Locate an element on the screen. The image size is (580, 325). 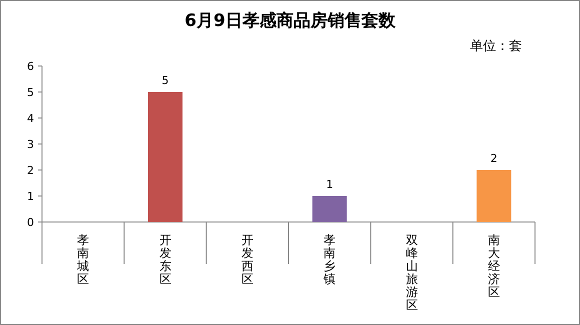
x-tick-label: 南大经济区 is located at coordinates (494, 266).